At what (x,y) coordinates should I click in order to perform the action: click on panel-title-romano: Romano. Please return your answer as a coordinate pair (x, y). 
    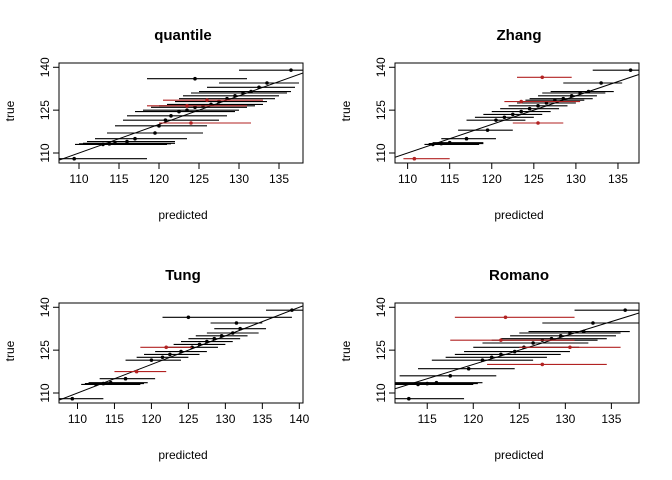
    Looking at the image, I should click on (519, 275).